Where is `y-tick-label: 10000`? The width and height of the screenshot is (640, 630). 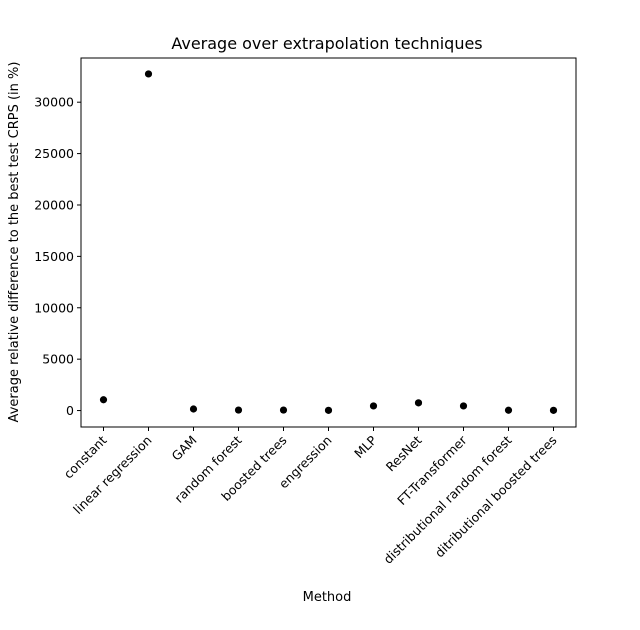
y-tick-label: 10000 is located at coordinates (54, 307).